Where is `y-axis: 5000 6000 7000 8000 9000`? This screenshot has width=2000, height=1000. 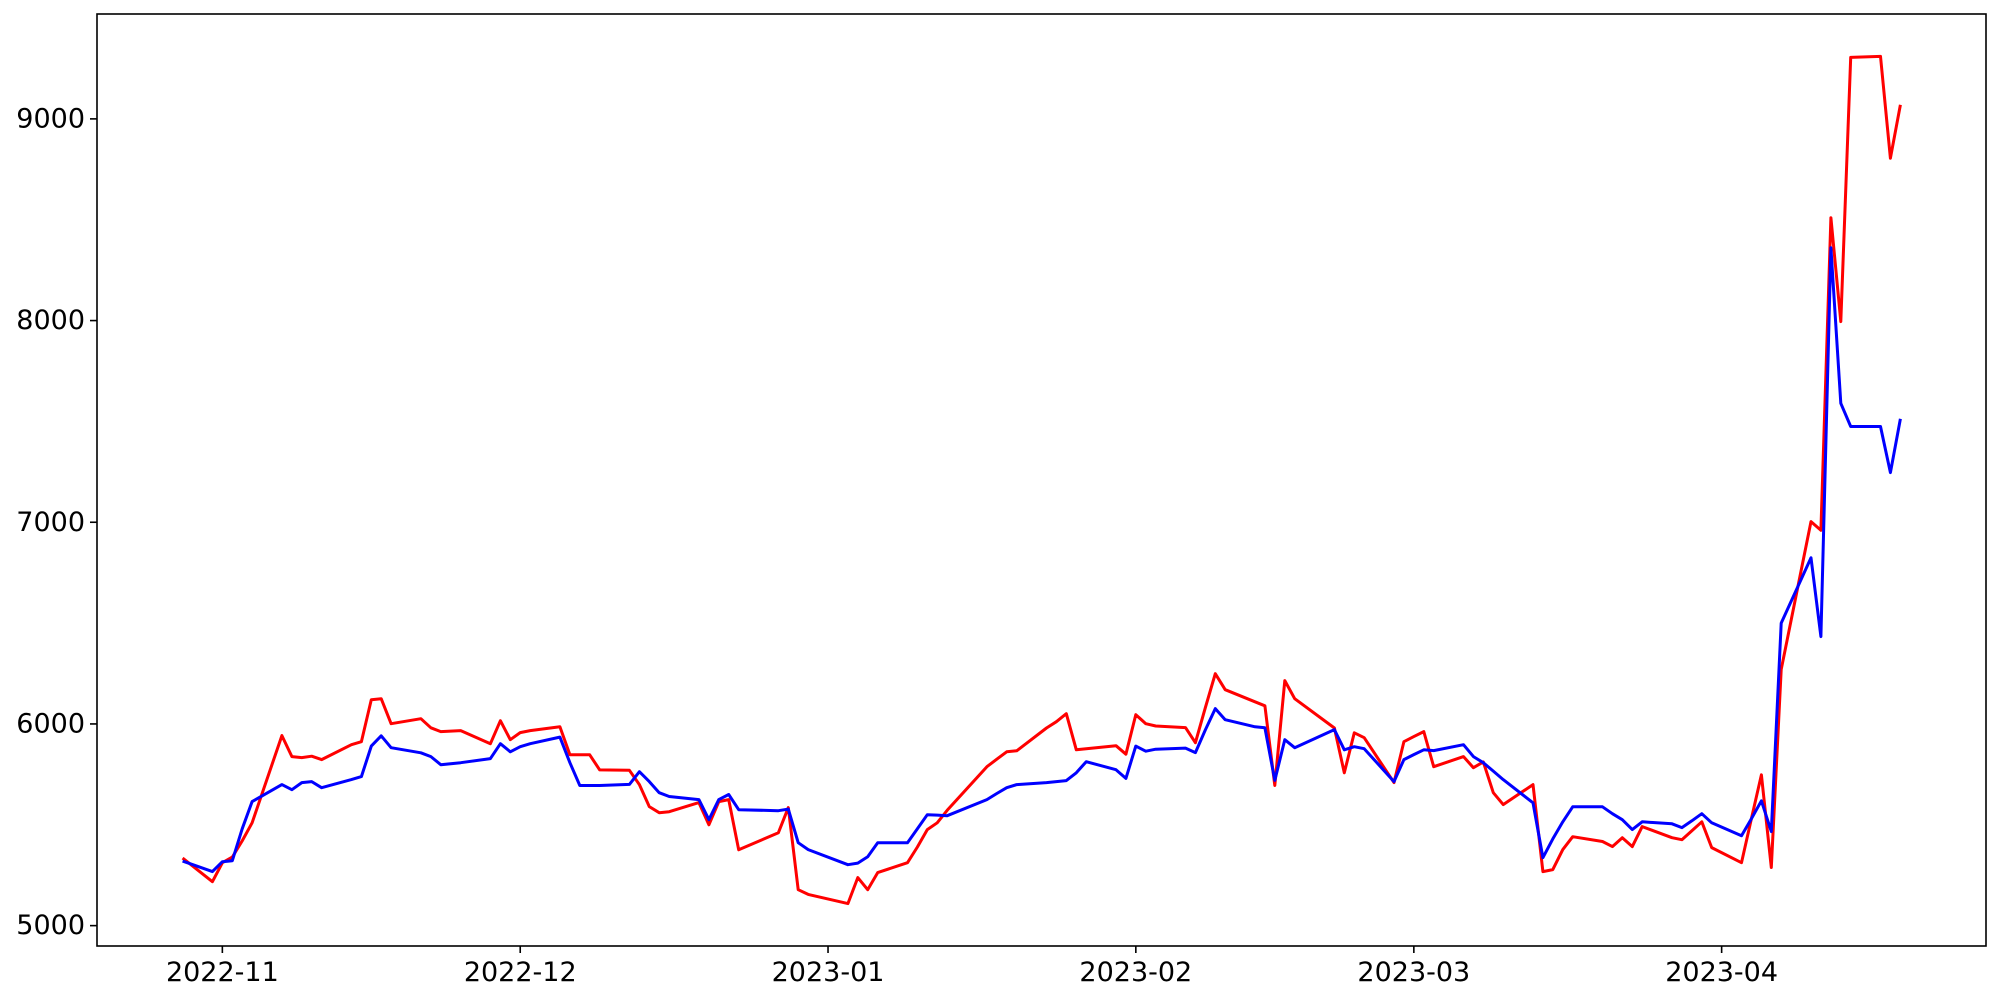 y-axis: 5000 6000 7000 8000 9000 is located at coordinates (56, 522).